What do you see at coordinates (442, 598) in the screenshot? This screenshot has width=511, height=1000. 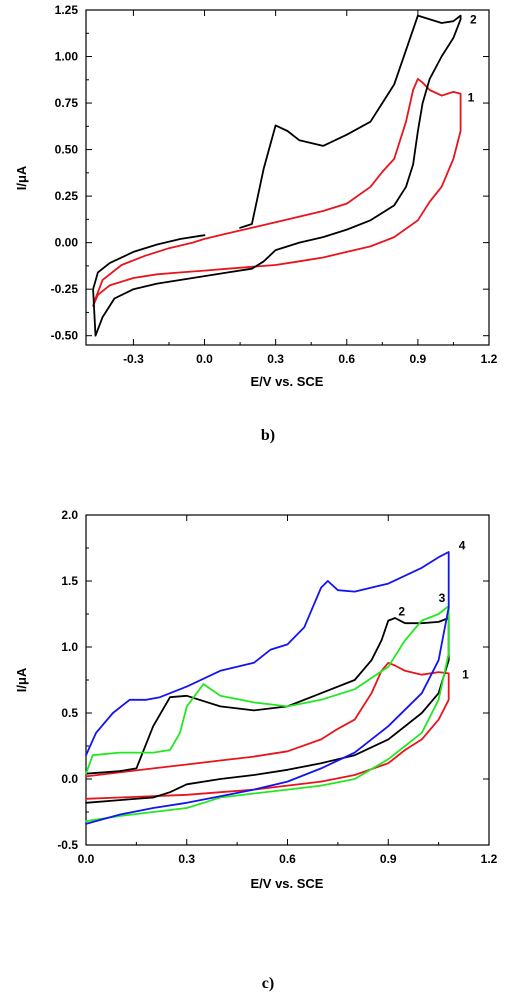 I see `series-3-label: 3` at bounding box center [442, 598].